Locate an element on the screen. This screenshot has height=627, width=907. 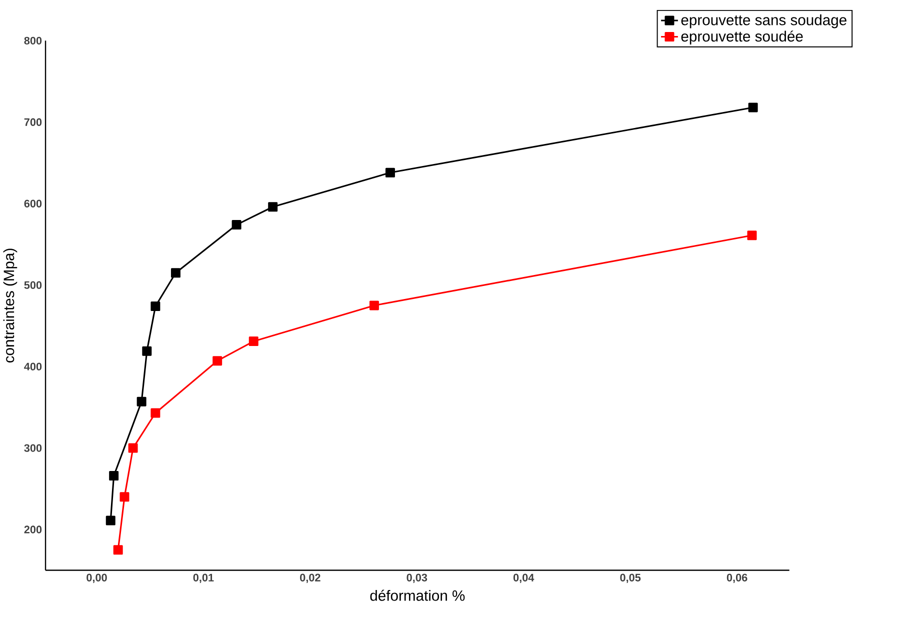
legend-label: eprouvette sans soudage is located at coordinates (763, 21).